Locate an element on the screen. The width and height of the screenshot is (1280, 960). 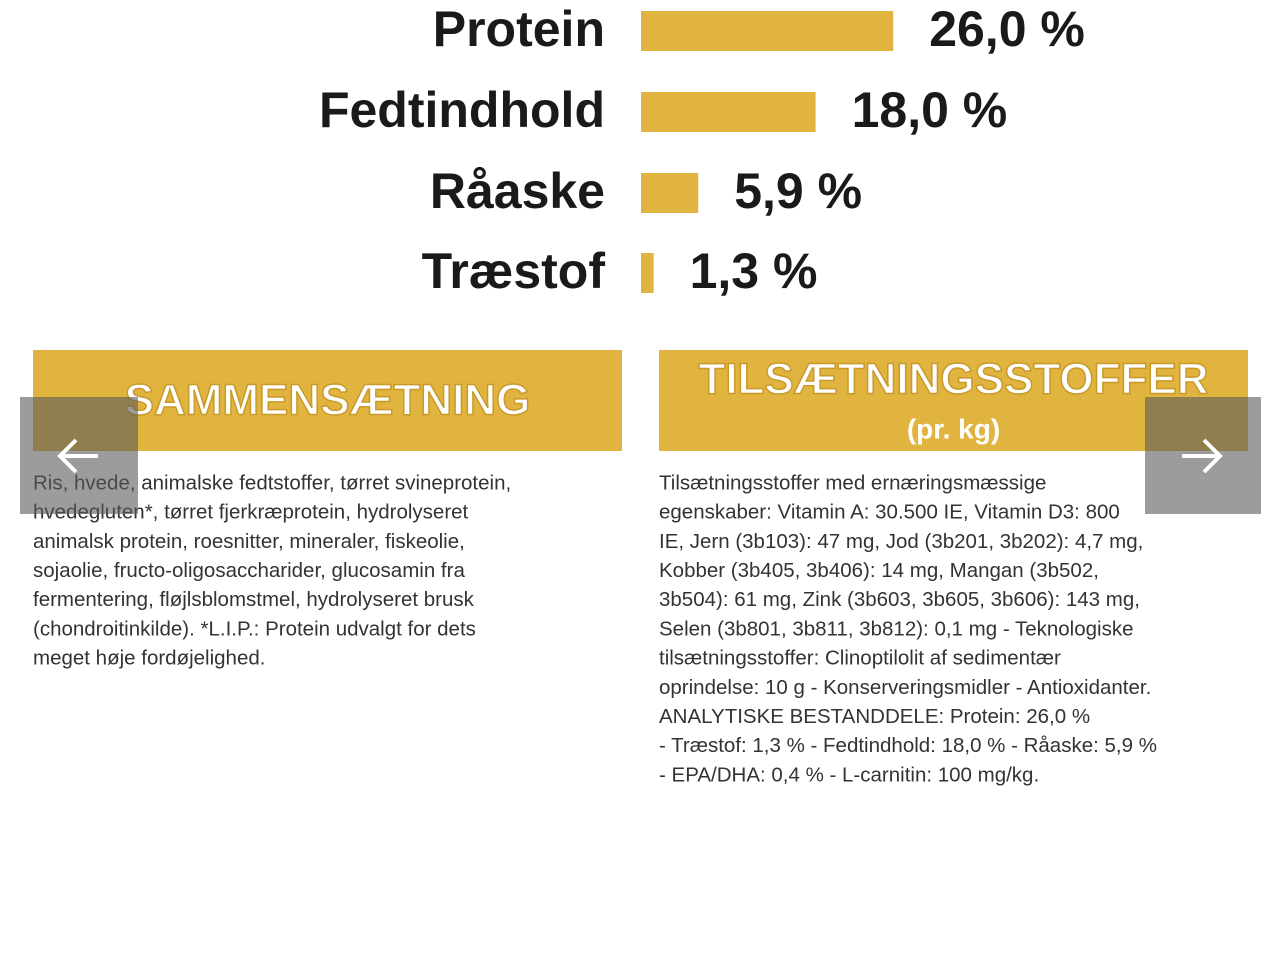
category-label: Protein is located at coordinates (519, 29).